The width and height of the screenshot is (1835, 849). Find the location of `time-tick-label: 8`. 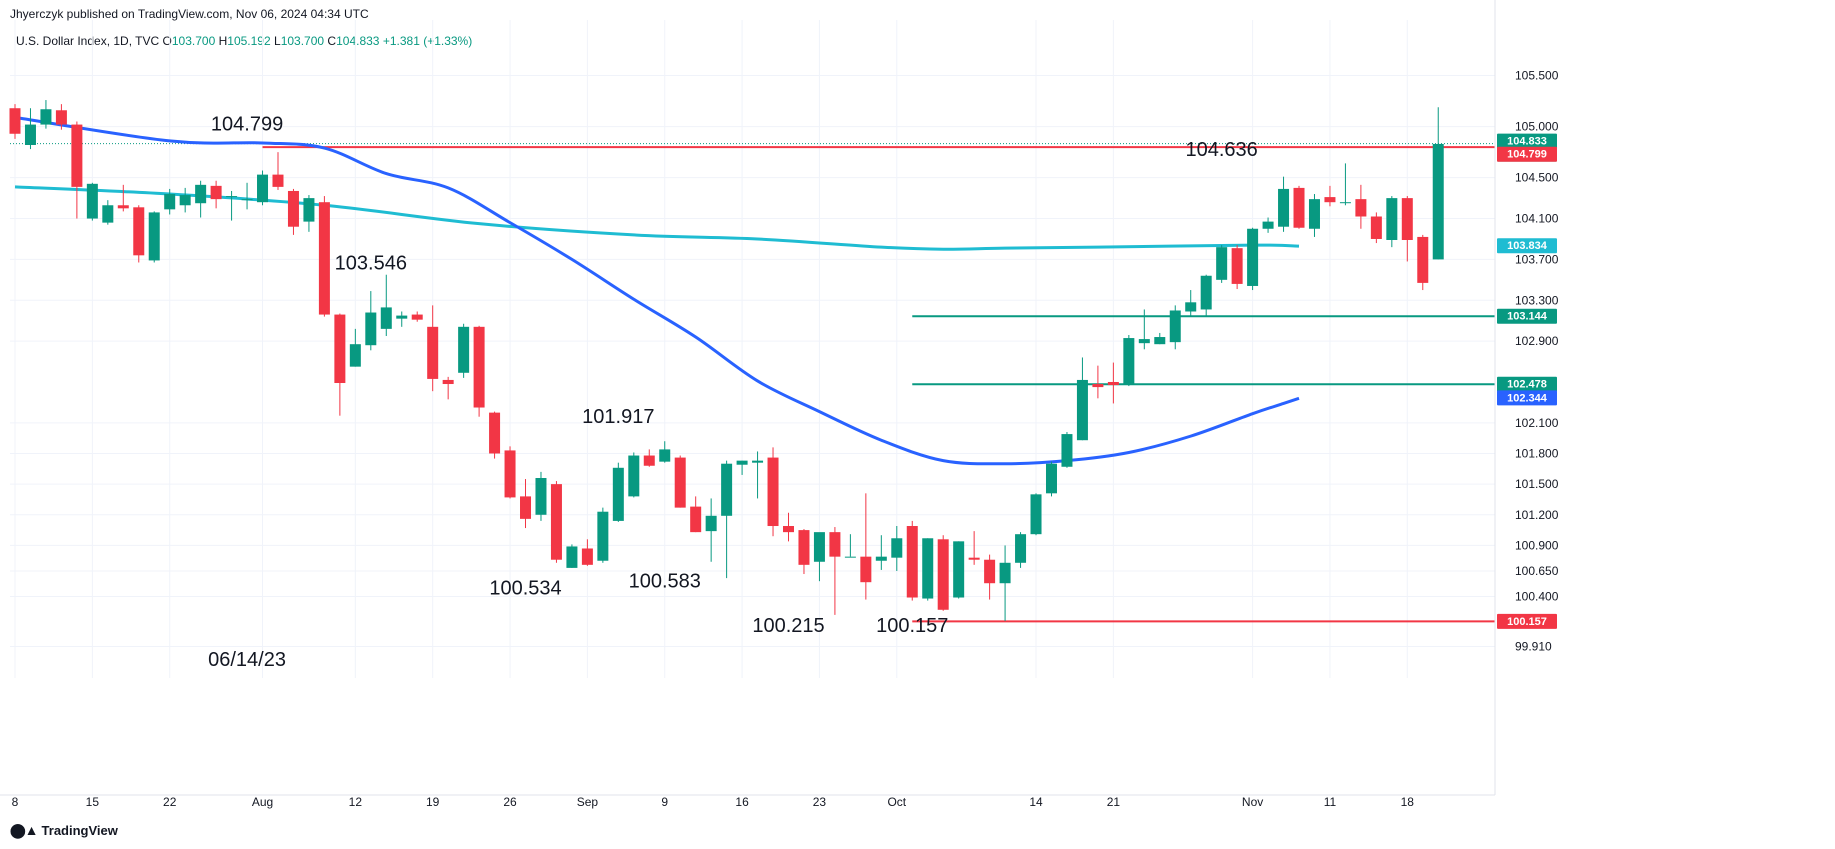

time-tick-label: 8 is located at coordinates (15, 802).